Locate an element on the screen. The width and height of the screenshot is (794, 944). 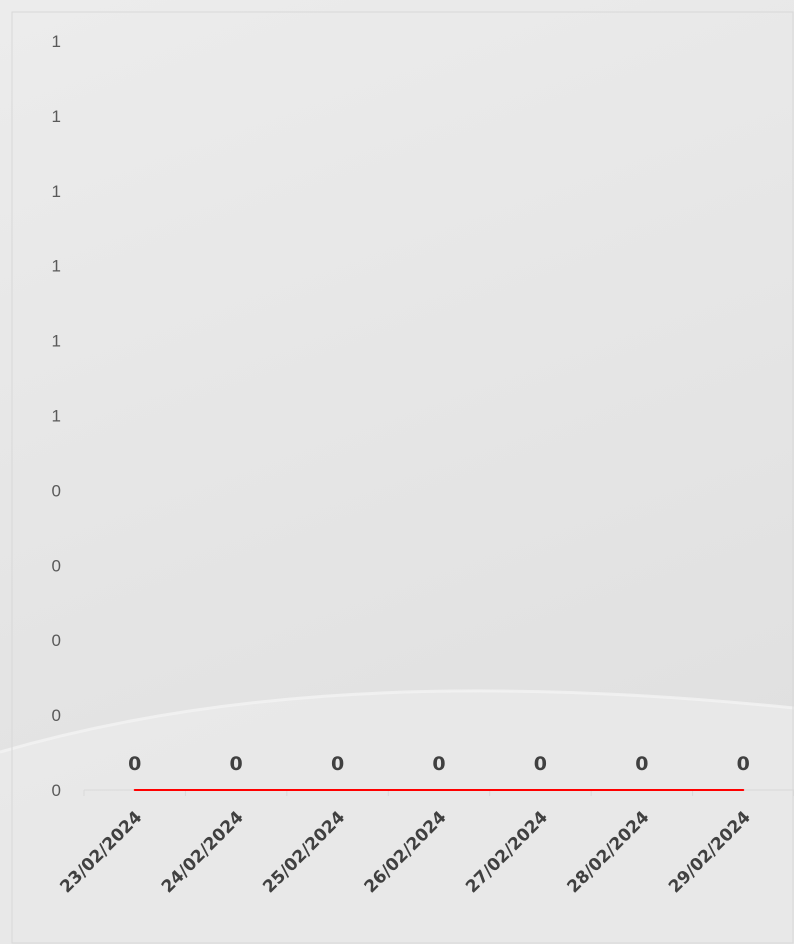
data-labels: 0 0 0 0 0 0 0 is located at coordinates (439, 764).